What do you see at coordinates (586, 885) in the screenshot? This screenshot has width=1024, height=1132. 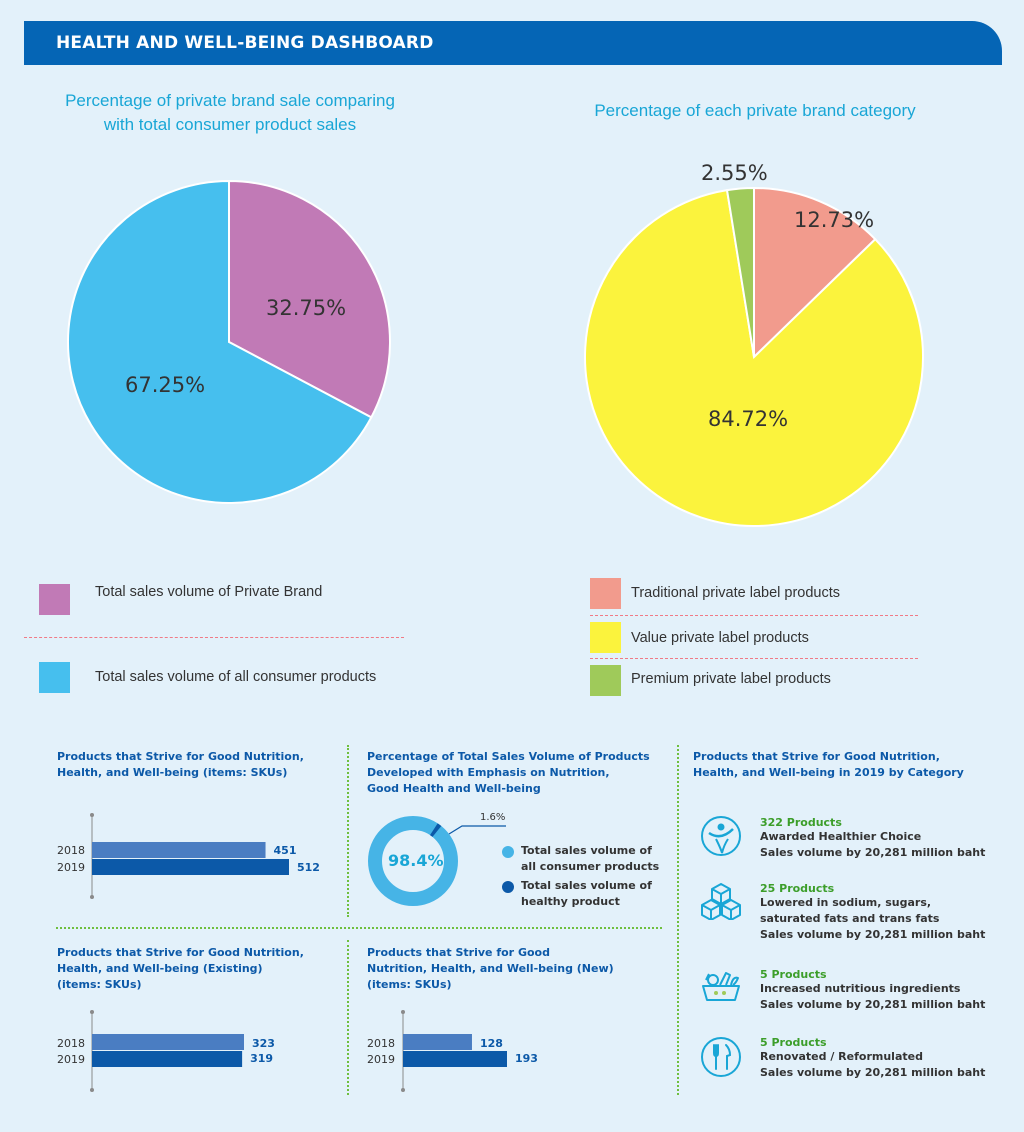 I see `donut-legend-healthy-line1: Total sales volume of` at bounding box center [586, 885].